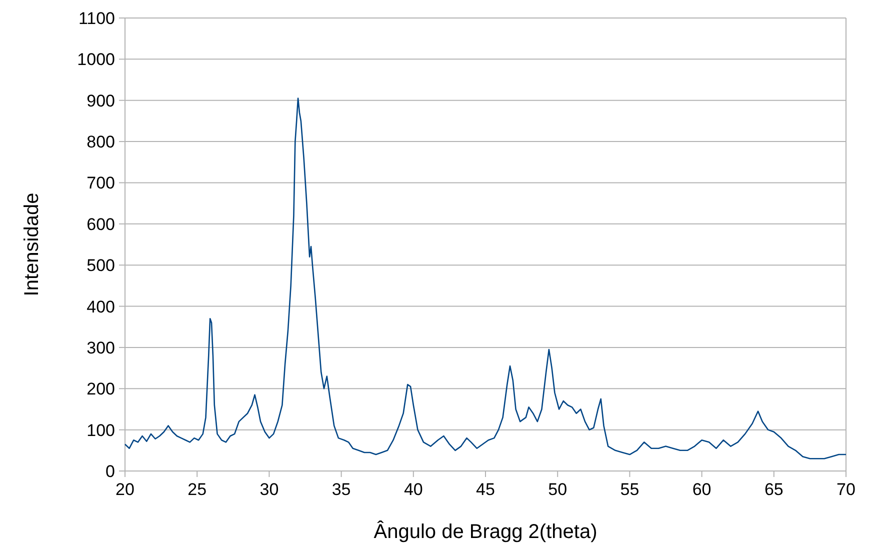 The height and width of the screenshot is (550, 870). I want to click on x-tick-label: 55, so click(630, 489).